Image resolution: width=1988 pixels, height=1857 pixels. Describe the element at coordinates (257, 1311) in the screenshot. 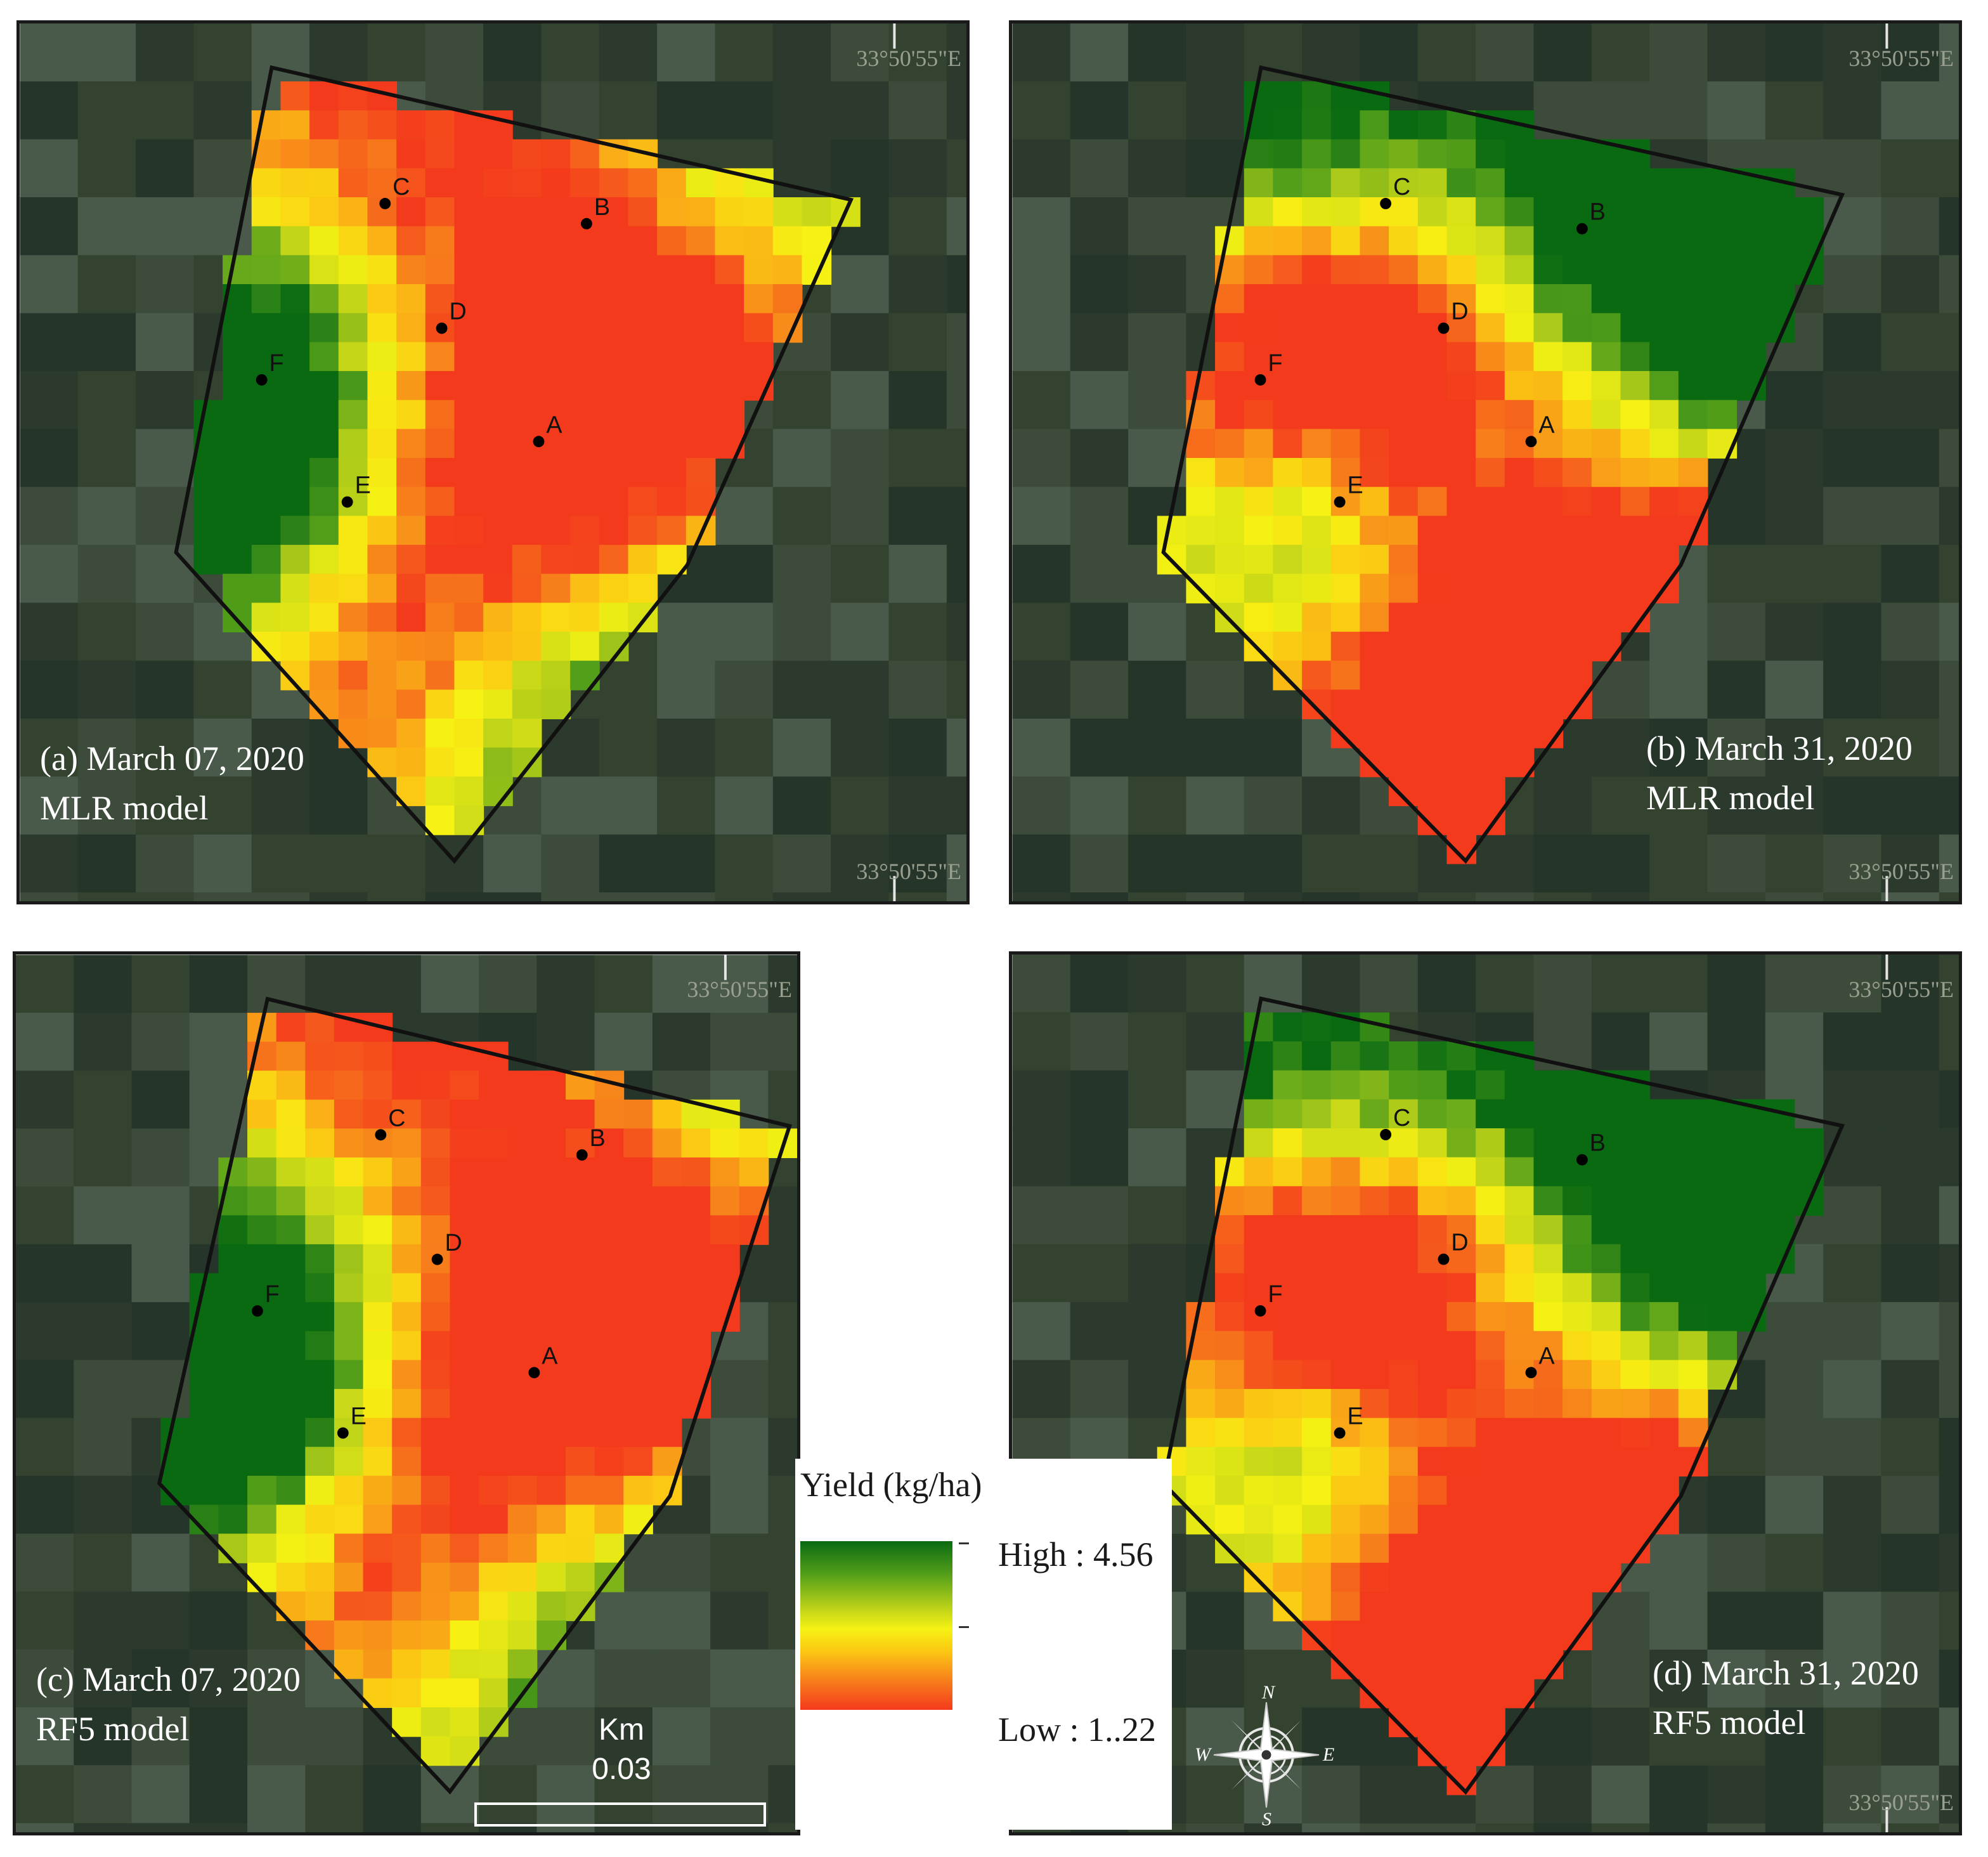

I see `sample-point-f` at that location.